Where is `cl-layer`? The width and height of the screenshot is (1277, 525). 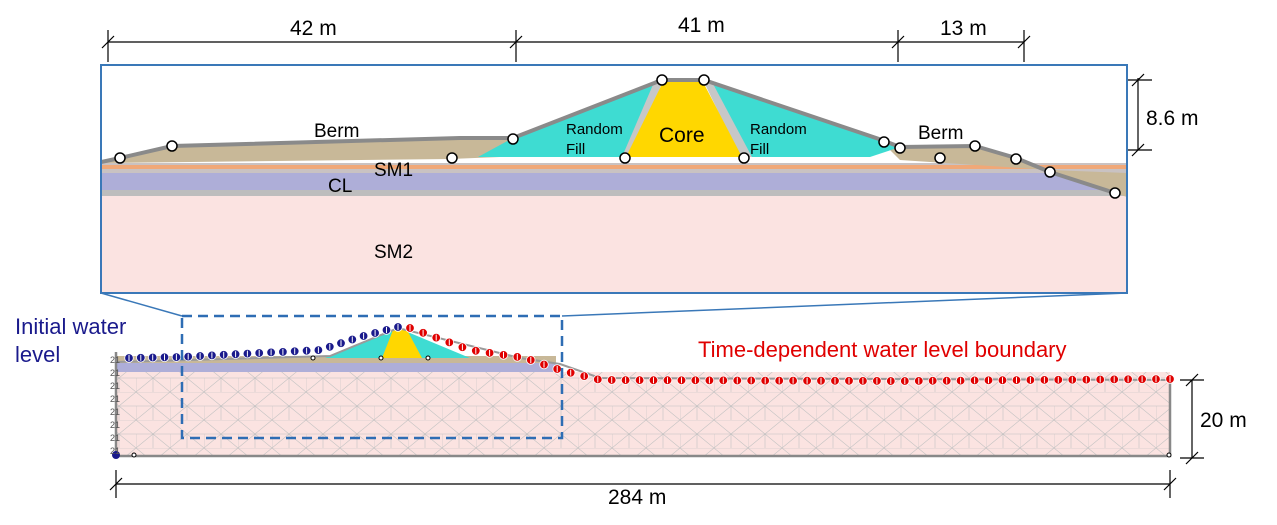 cl-layer is located at coordinates (614, 184).